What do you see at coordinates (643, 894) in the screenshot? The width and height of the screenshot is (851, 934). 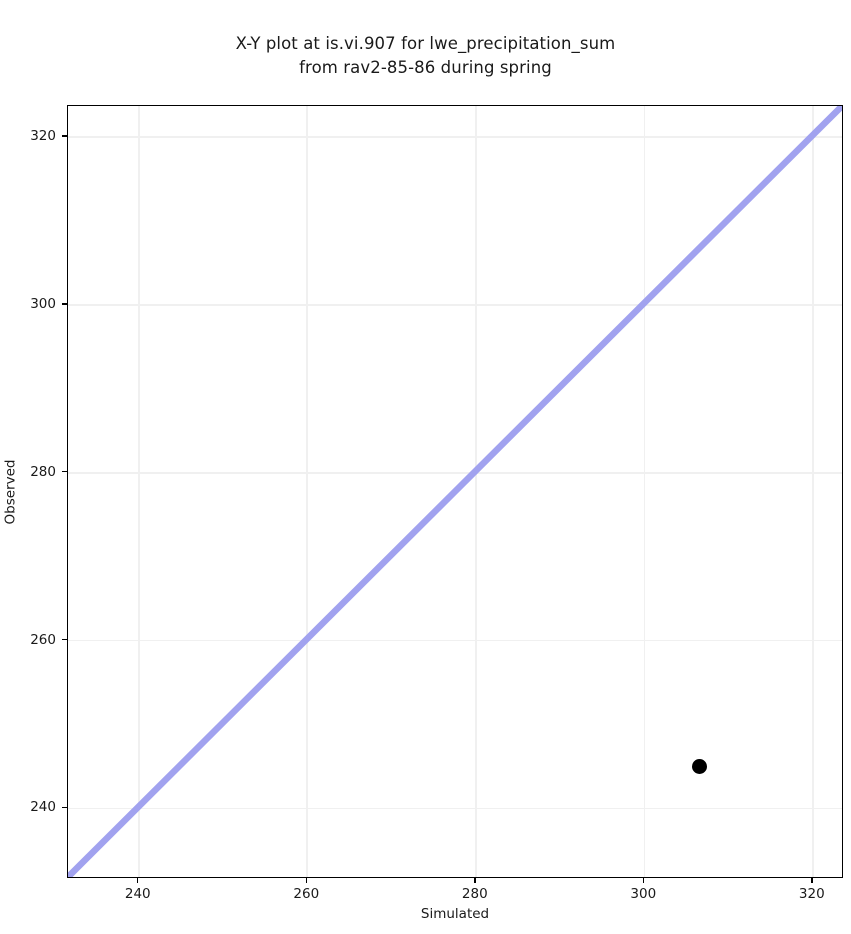 I see `x-axis-tick-label: 300` at bounding box center [643, 894].